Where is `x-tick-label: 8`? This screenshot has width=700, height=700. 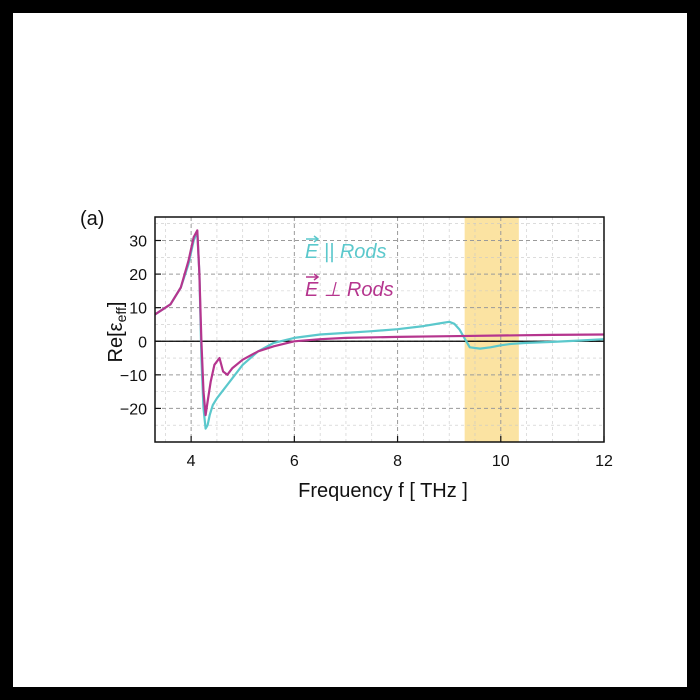
x-tick-label: 8 is located at coordinates (397, 461).